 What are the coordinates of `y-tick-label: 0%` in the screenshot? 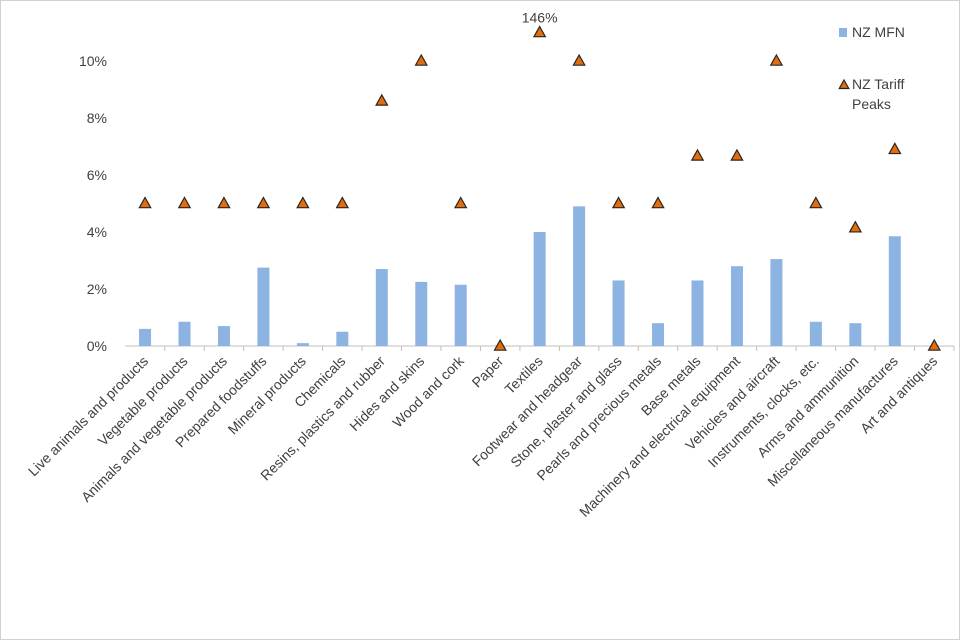 It's located at (97, 346).